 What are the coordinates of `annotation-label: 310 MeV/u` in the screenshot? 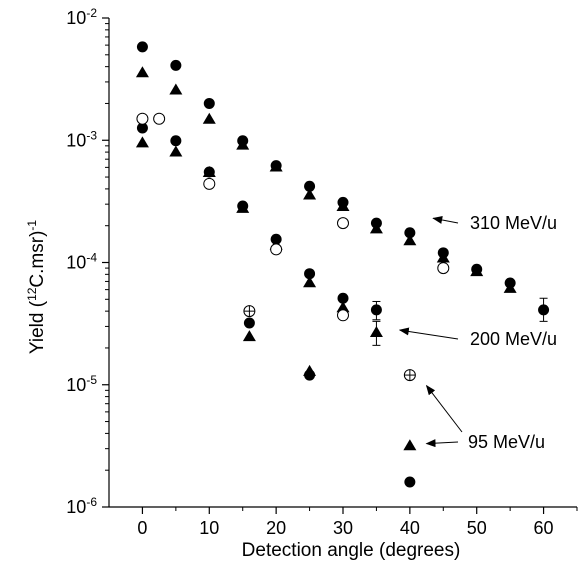 It's located at (513, 223).